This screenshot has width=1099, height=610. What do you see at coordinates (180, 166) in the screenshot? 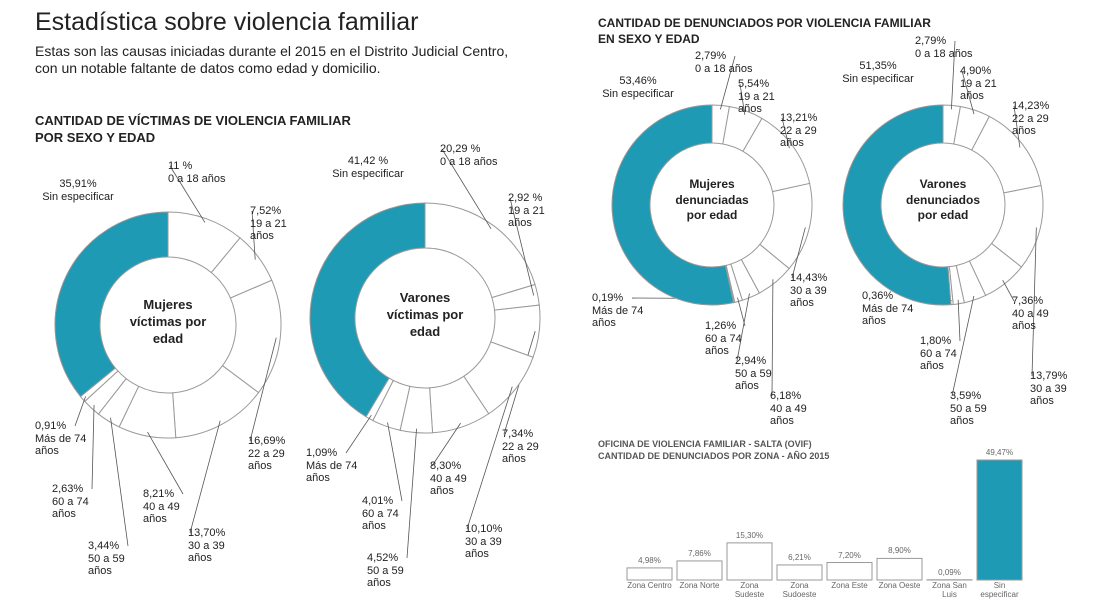
I see `value-label: 11 %` at bounding box center [180, 166].